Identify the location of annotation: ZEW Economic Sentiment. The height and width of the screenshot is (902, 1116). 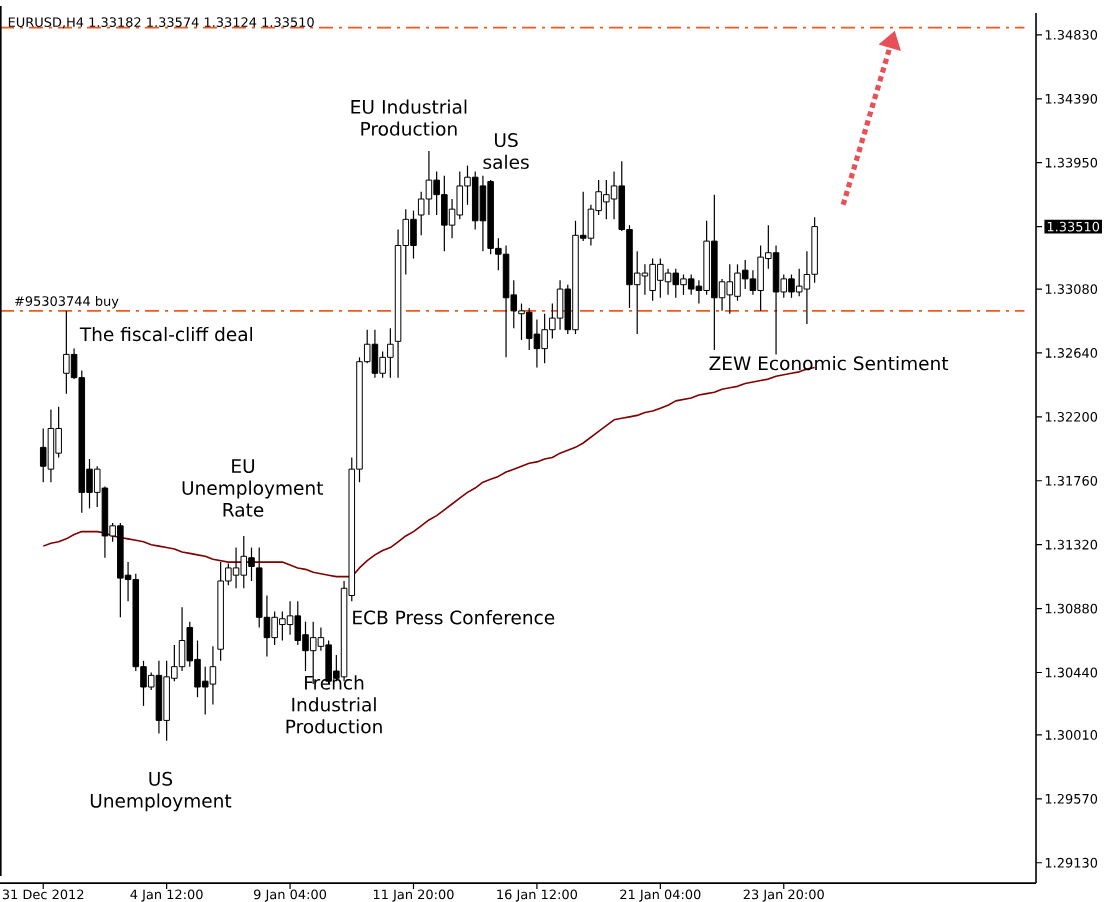
(829, 363).